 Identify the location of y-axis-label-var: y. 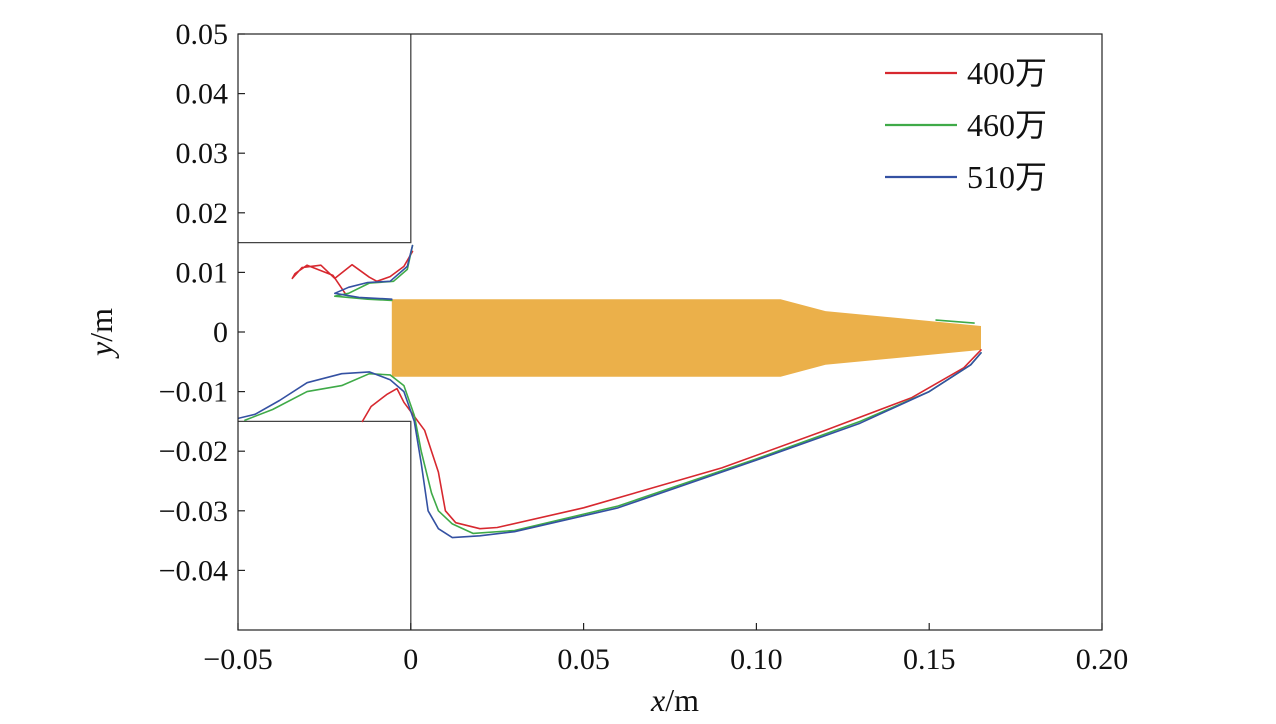
(101, 350).